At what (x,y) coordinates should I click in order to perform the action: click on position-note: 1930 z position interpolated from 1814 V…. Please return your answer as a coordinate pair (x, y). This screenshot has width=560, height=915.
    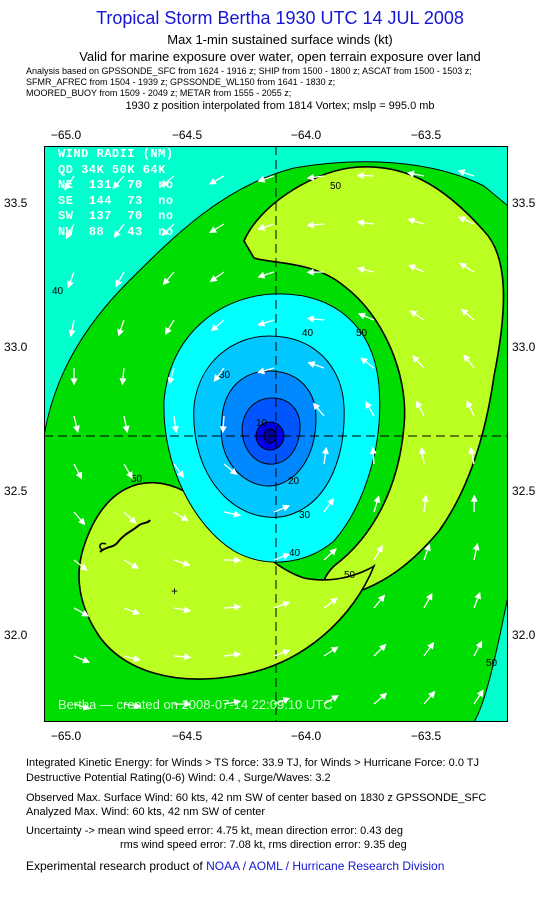
    Looking at the image, I should click on (280, 106).